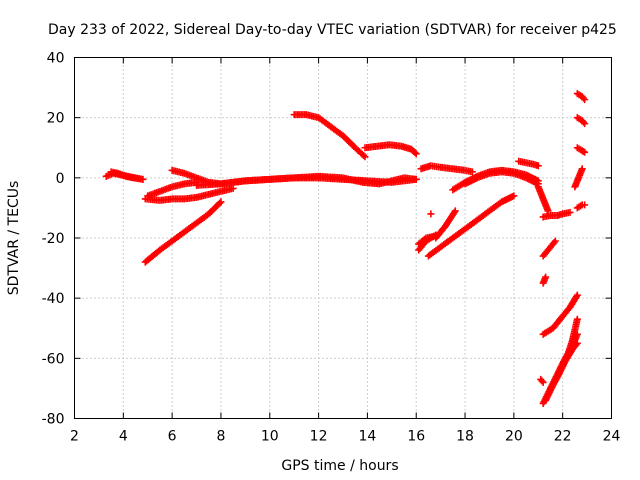  I want to click on x-tick-label: 22, so click(563, 437).